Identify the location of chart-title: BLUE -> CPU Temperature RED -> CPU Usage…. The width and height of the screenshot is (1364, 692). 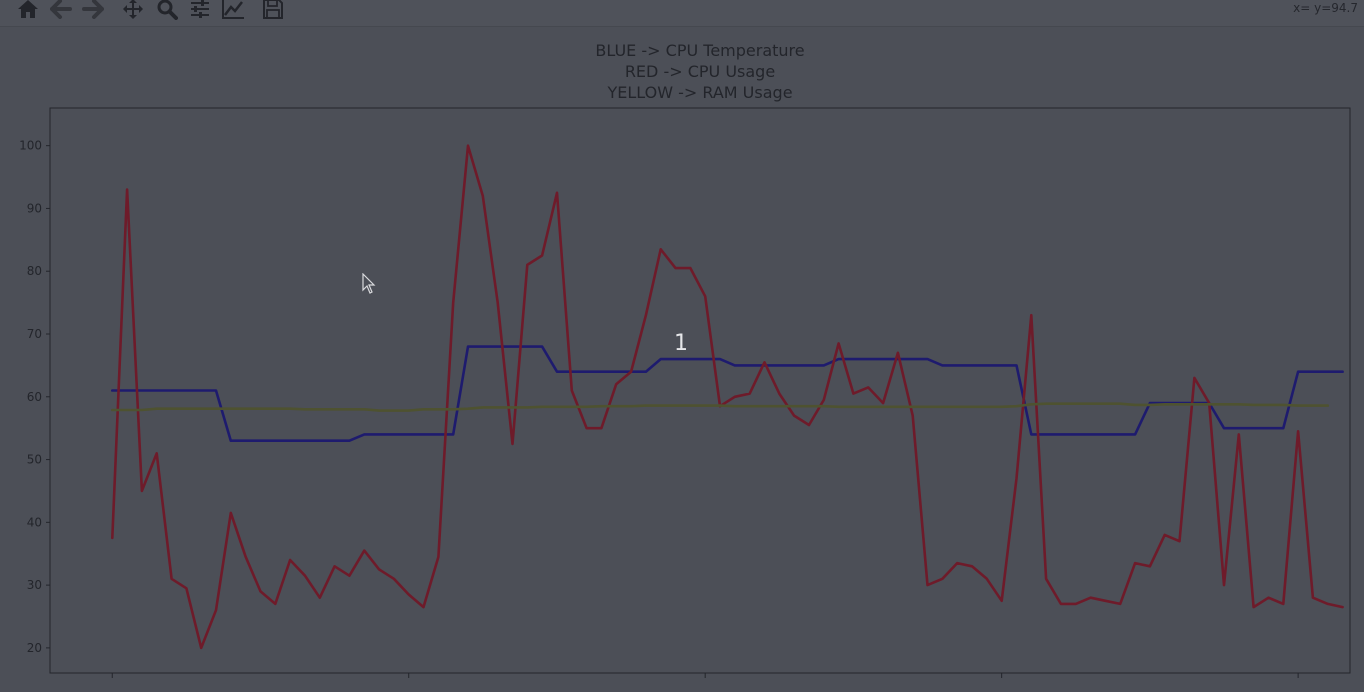
(700, 71).